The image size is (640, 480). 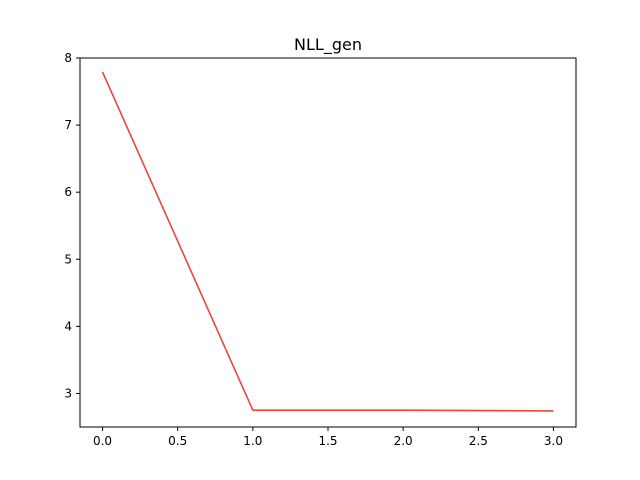 I want to click on y-tick-label: 4, so click(x=68, y=326).